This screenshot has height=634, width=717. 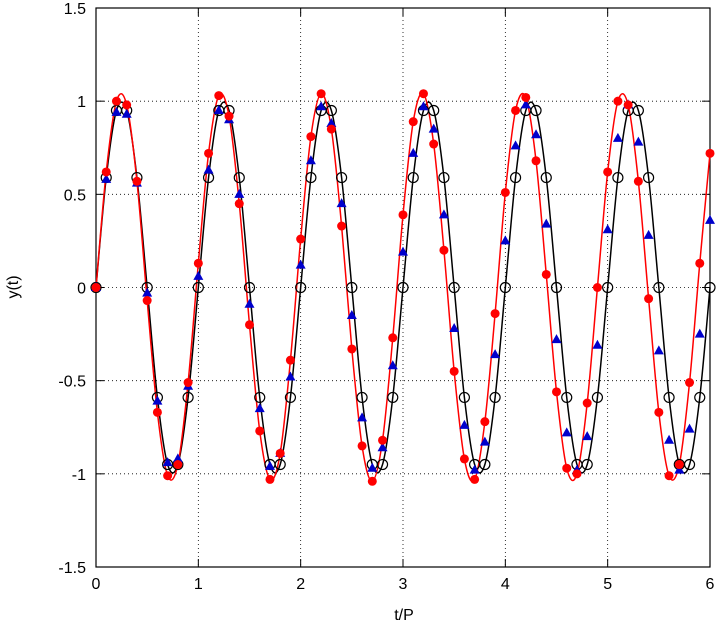 What do you see at coordinates (75, 195) in the screenshot?
I see `y-tick-label: 0.5` at bounding box center [75, 195].